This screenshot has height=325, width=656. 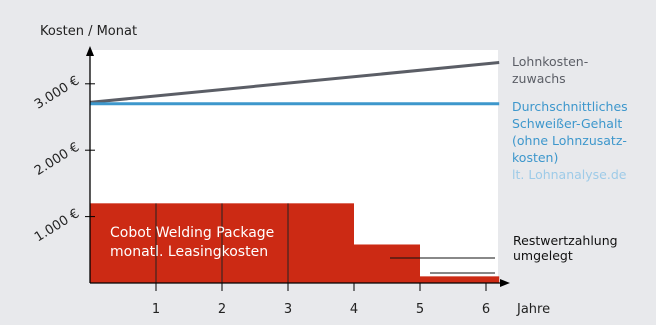 I want to click on y-axis-label: Kosten / Monat, so click(x=88, y=31).